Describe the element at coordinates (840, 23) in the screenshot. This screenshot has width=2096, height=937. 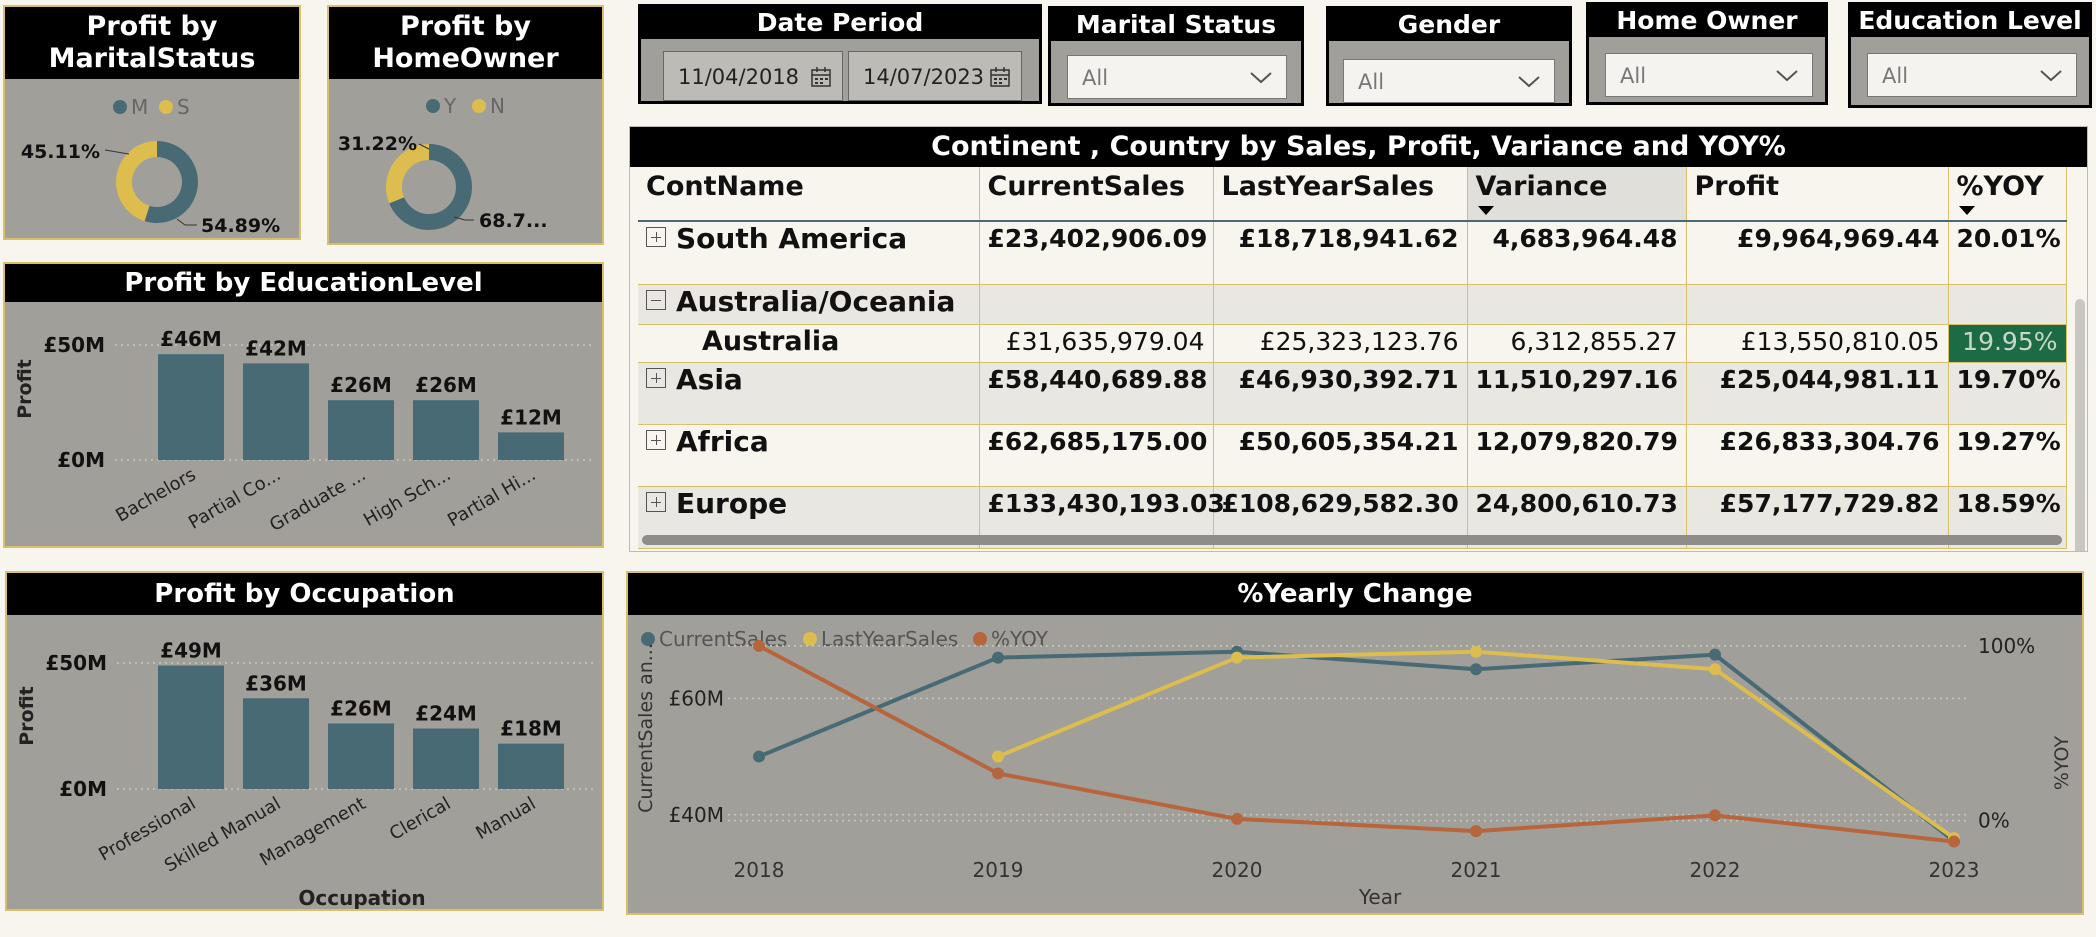
I see `date-period-title: Date Period` at that location.